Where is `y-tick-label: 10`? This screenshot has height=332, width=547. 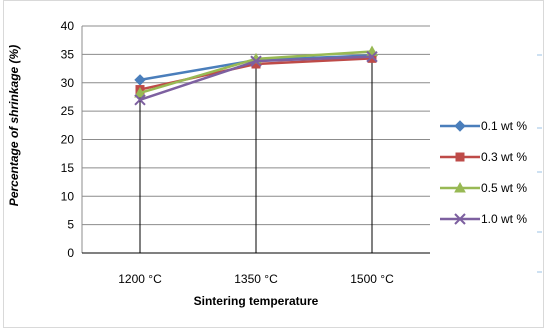 y-tick-label: 10 is located at coordinates (68, 196).